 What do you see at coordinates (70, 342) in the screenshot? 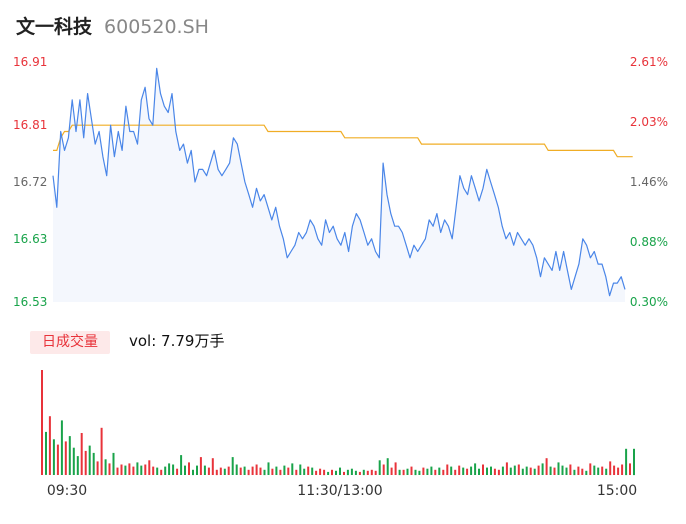
I see `volume-badge: 日成交量` at bounding box center [70, 342].